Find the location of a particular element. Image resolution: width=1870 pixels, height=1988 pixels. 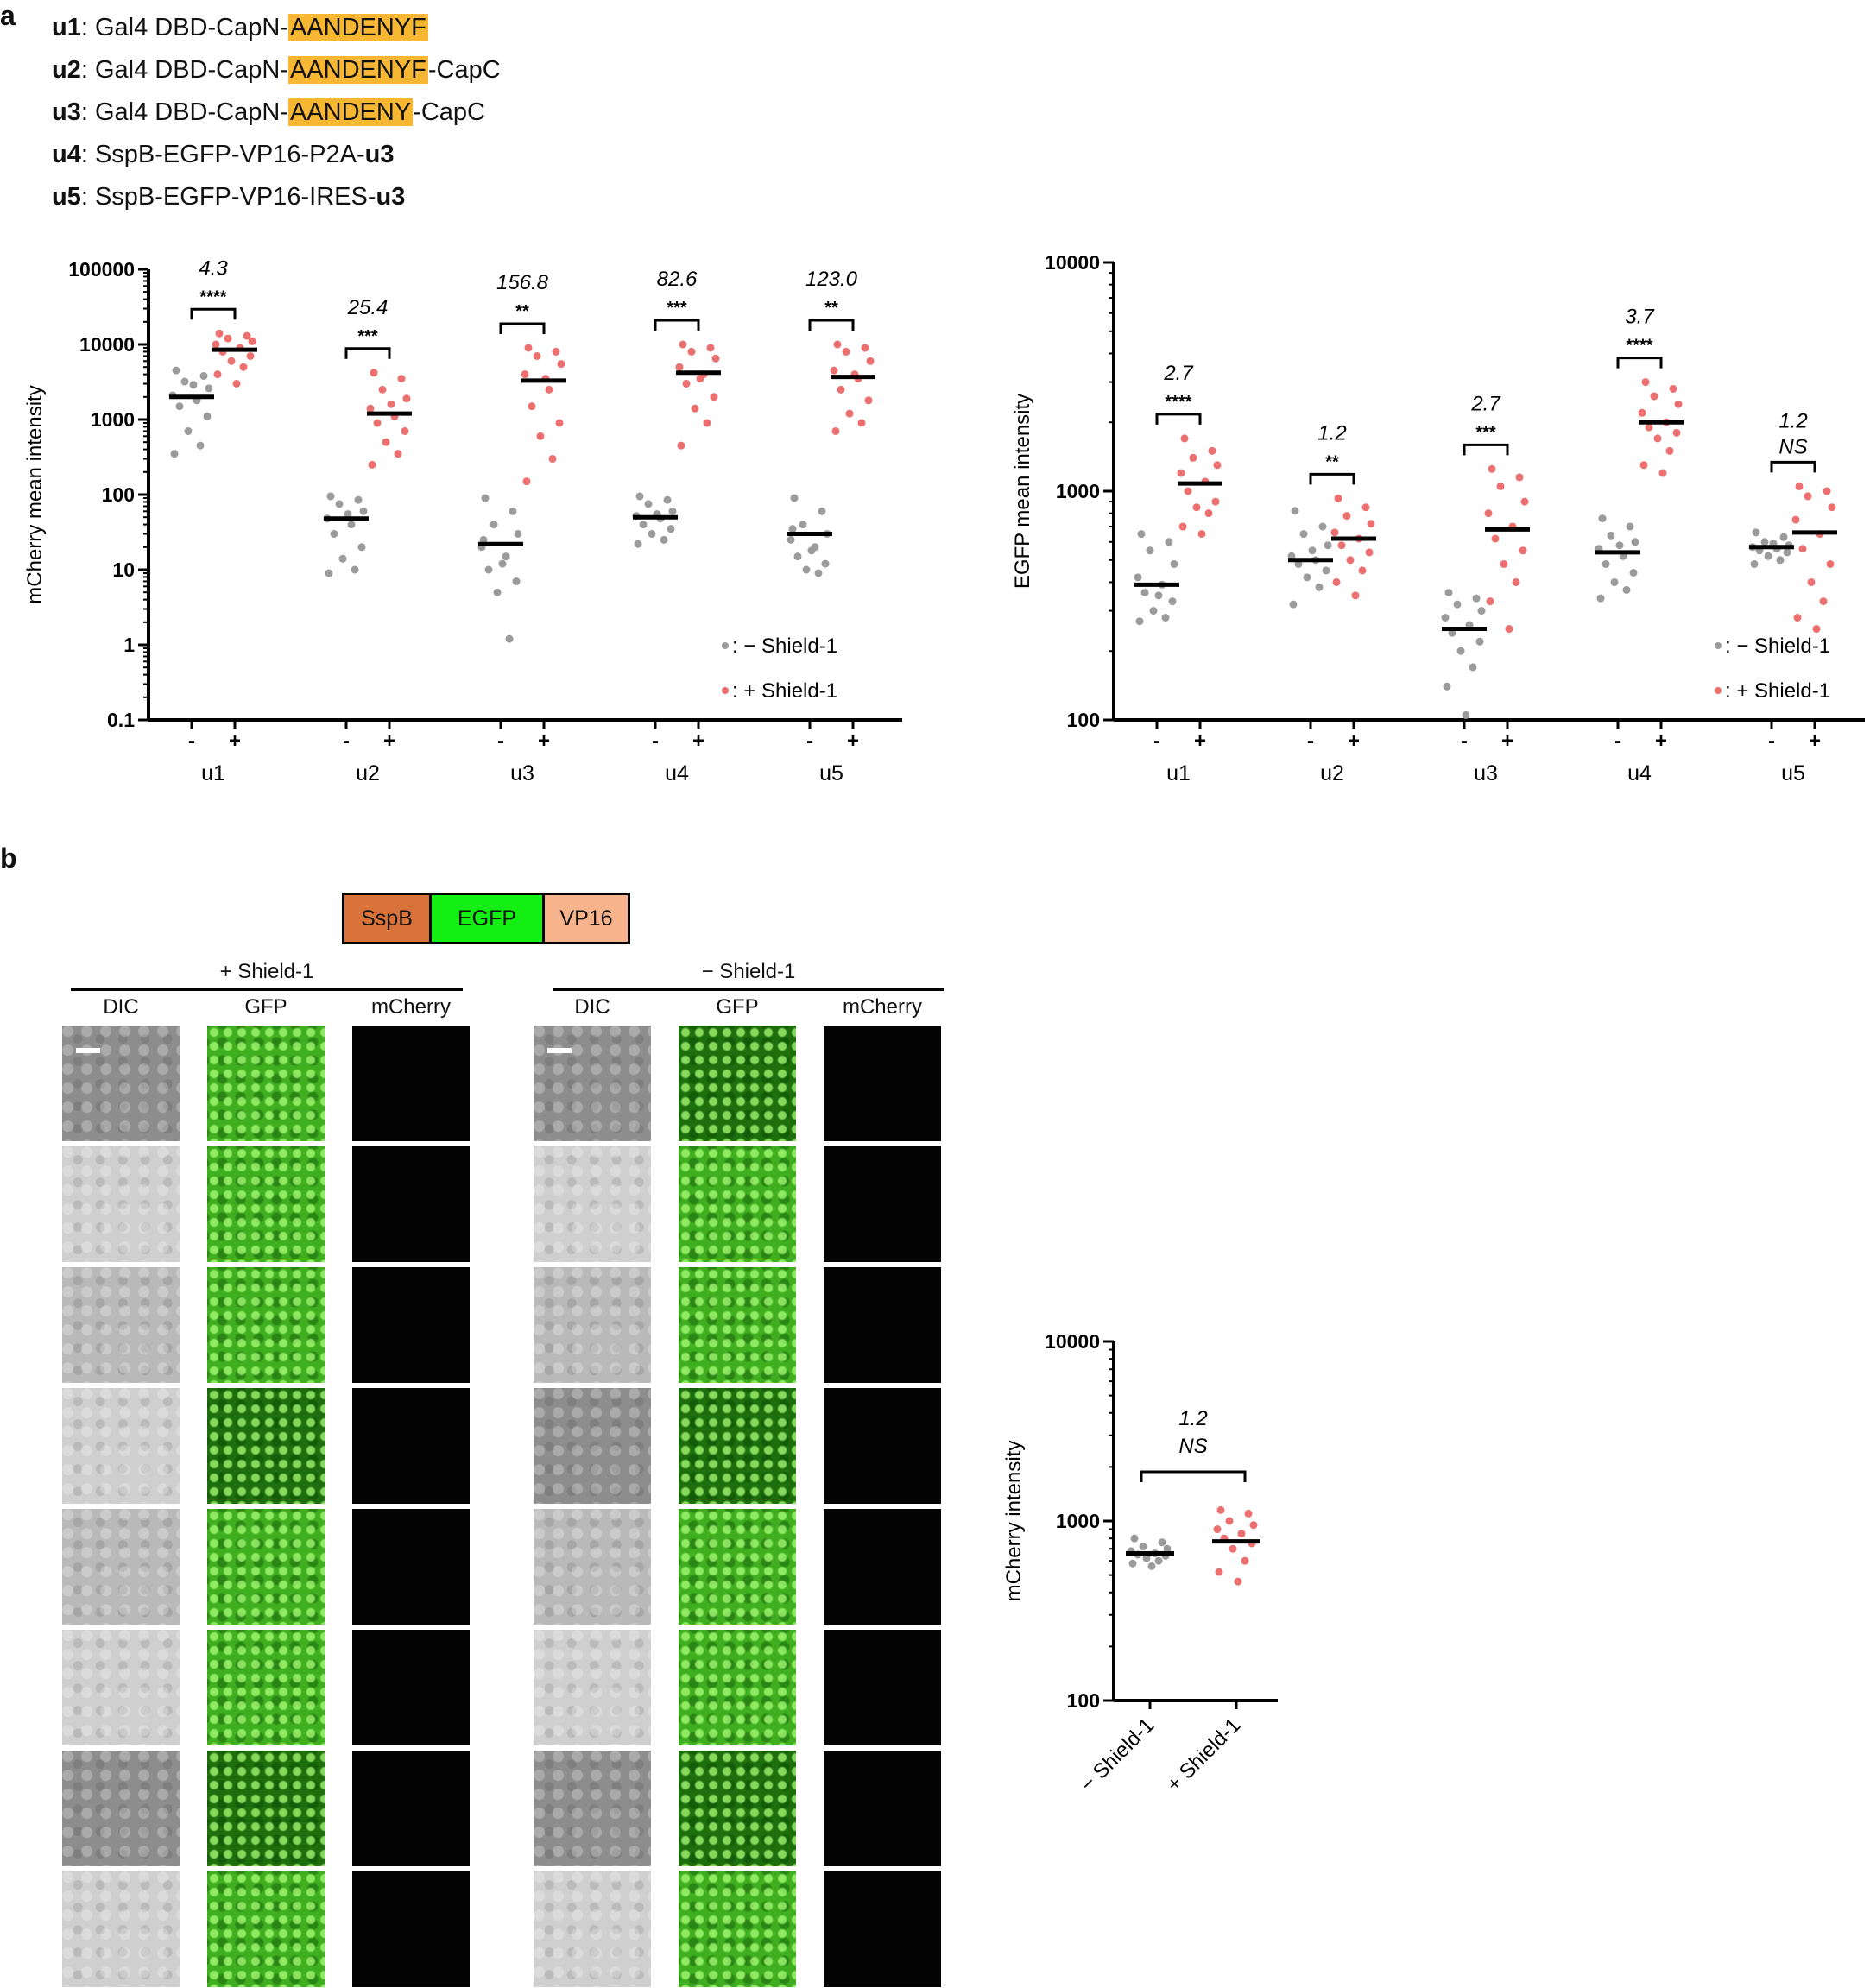

construct-u5: u5: SspB-EGFP-VP16-IRES-u3 is located at coordinates (229, 197).